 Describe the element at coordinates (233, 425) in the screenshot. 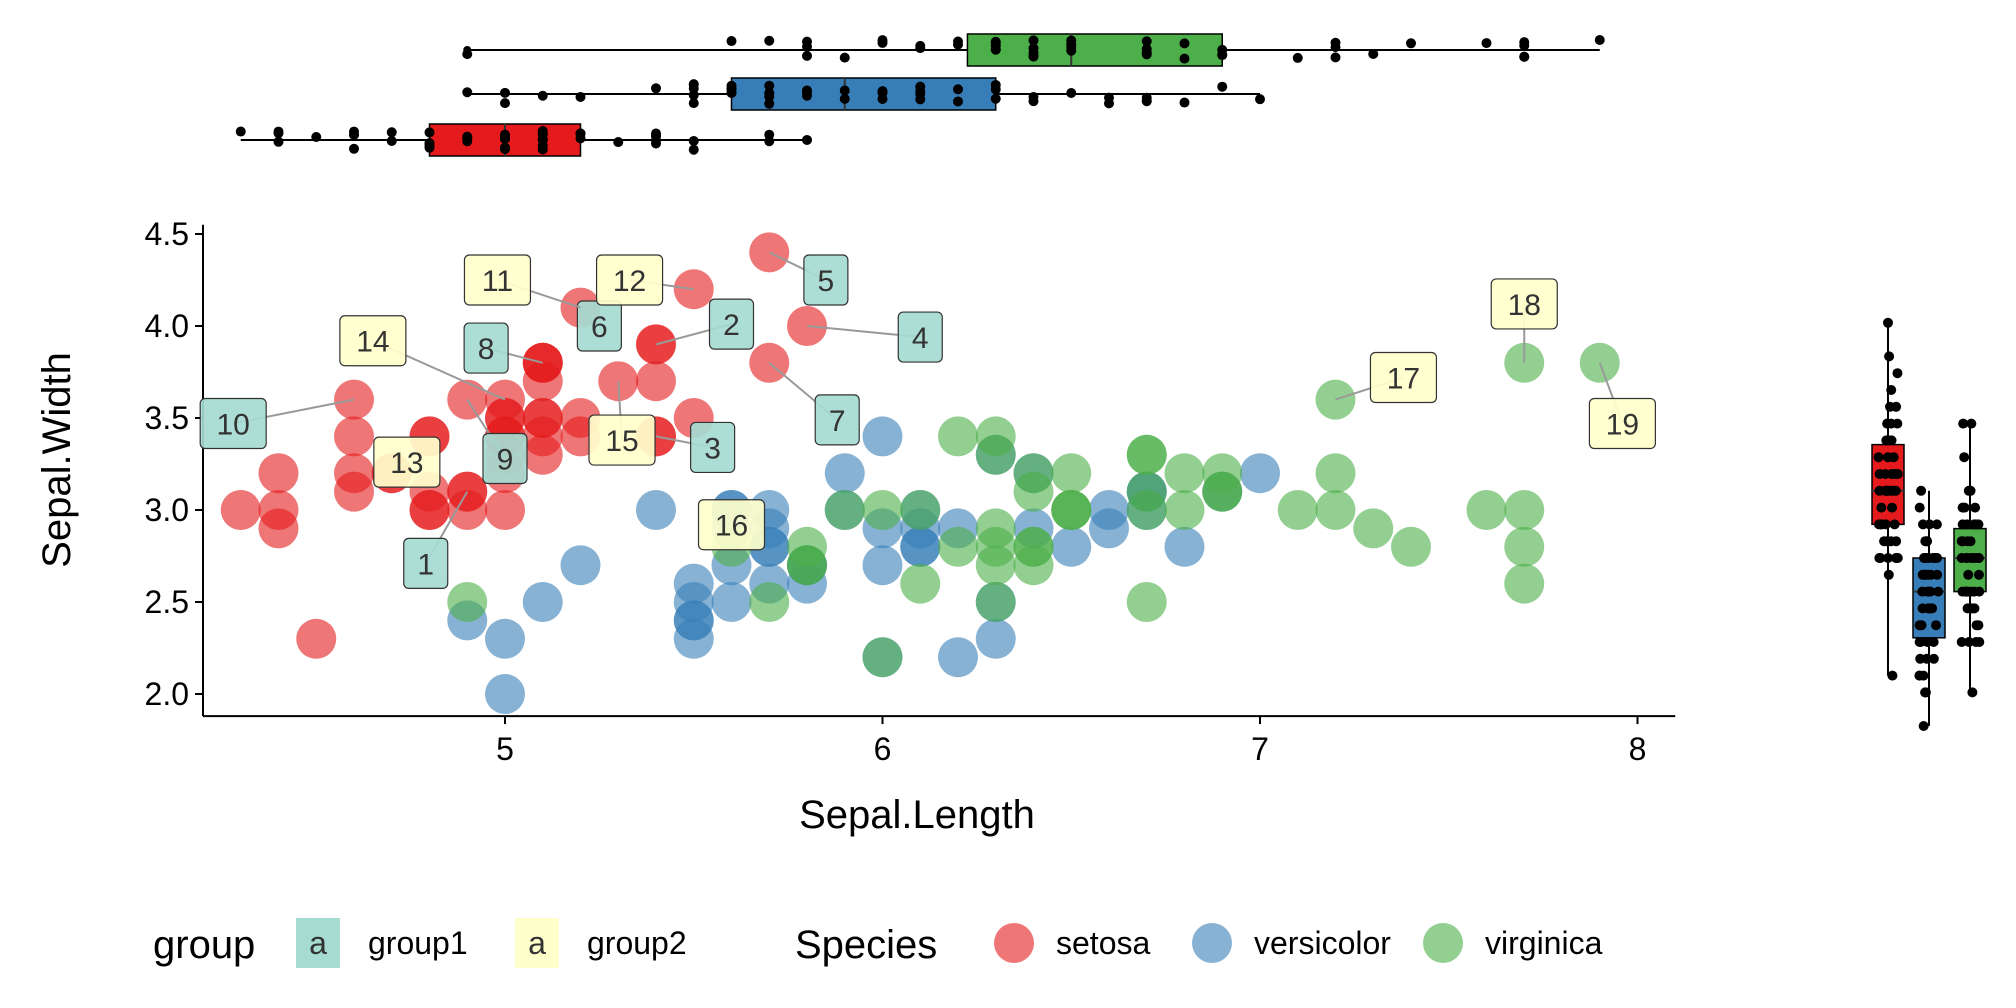

I see `point-label: 10` at that location.